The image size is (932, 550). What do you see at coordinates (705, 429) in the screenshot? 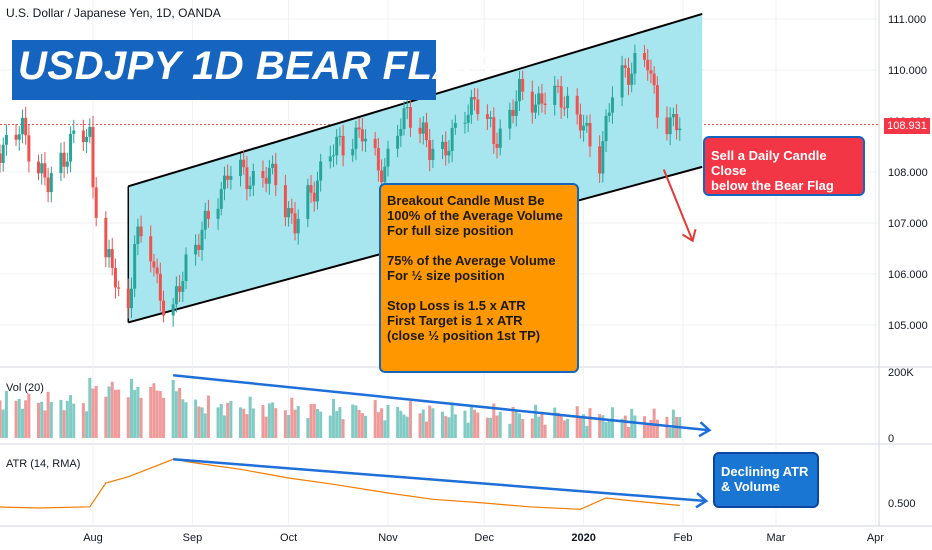
I see `volume-trend-arrow-head` at bounding box center [705, 429].